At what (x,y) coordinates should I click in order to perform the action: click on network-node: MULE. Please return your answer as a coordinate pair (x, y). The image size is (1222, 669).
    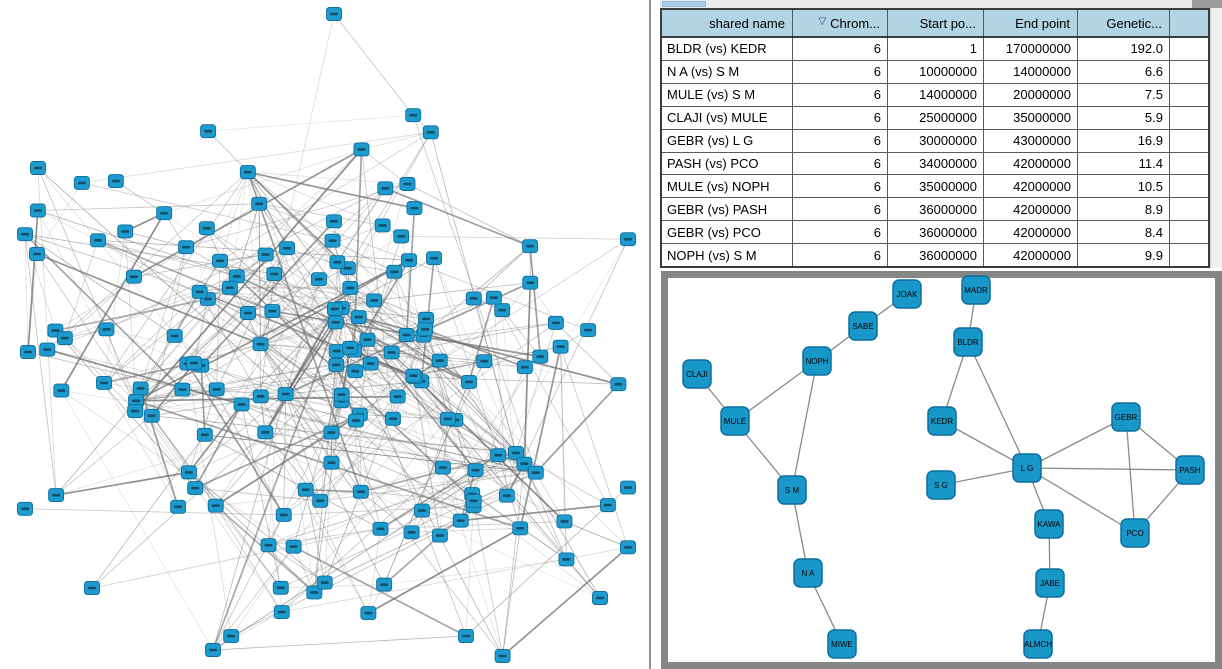
    Looking at the image, I should click on (735, 421).